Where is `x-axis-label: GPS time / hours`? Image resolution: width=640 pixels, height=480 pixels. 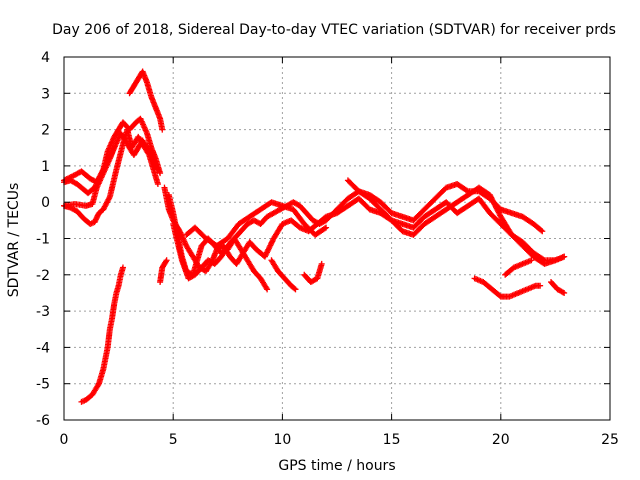 x-axis-label: GPS time / hours is located at coordinates (336, 466).